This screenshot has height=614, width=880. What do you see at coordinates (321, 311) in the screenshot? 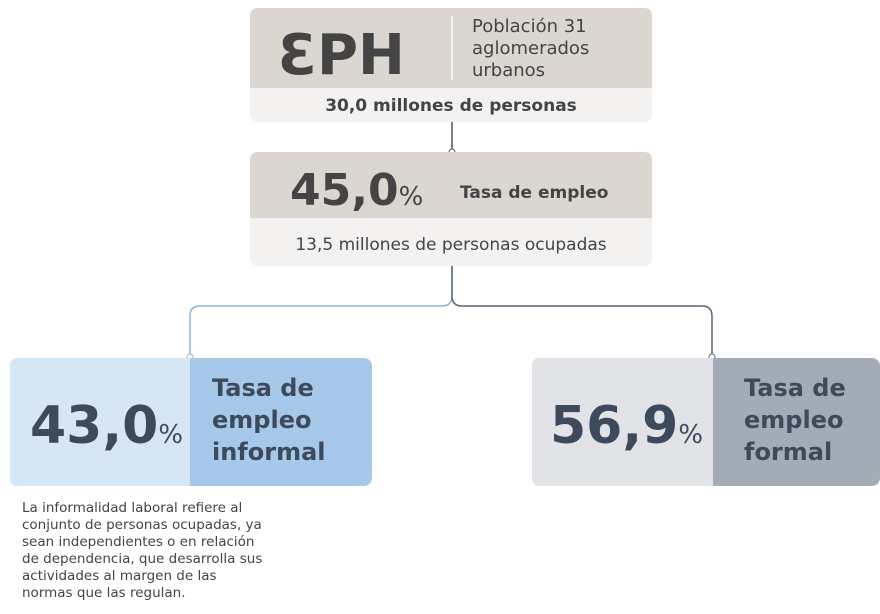
I see `branch-informal` at bounding box center [321, 311].